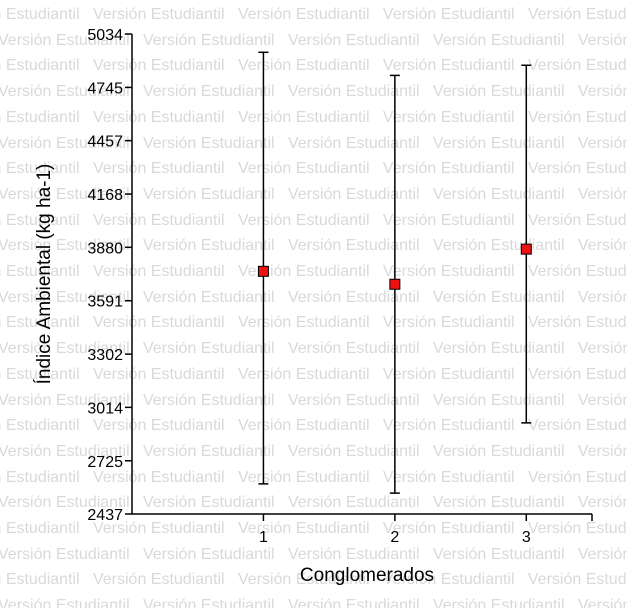 This screenshot has height=608, width=627. Describe the element at coordinates (367, 575) in the screenshot. I see `x-axis-title: Conglomerados` at that location.